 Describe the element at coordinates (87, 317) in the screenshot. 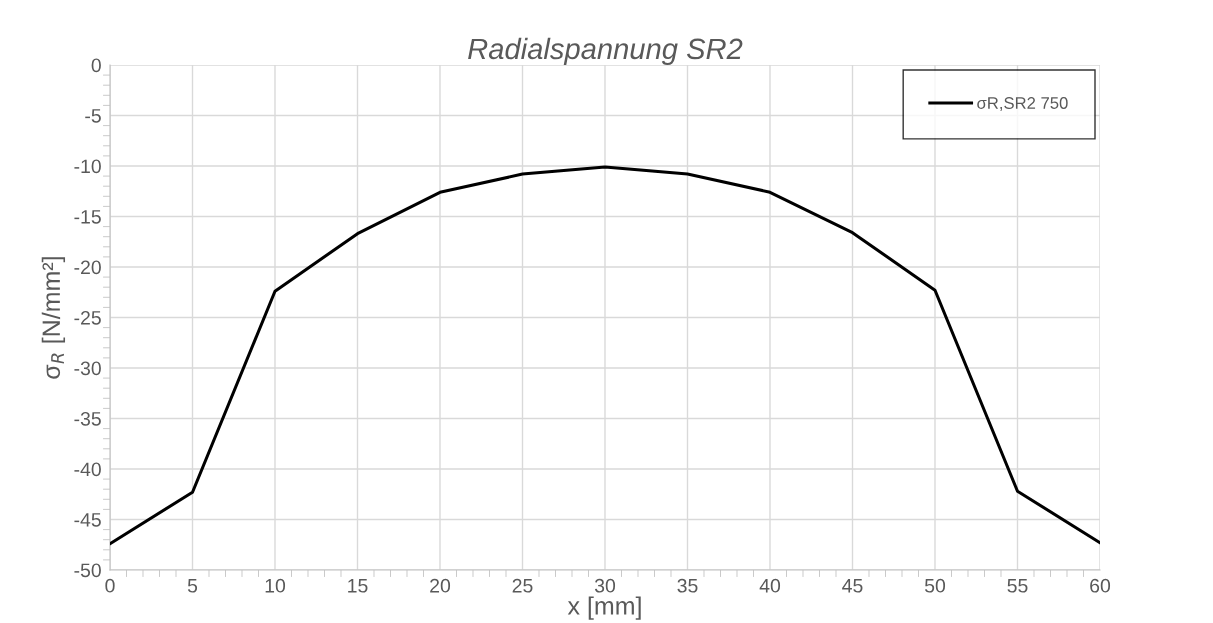

I see `y-tick-label: -25` at that location.